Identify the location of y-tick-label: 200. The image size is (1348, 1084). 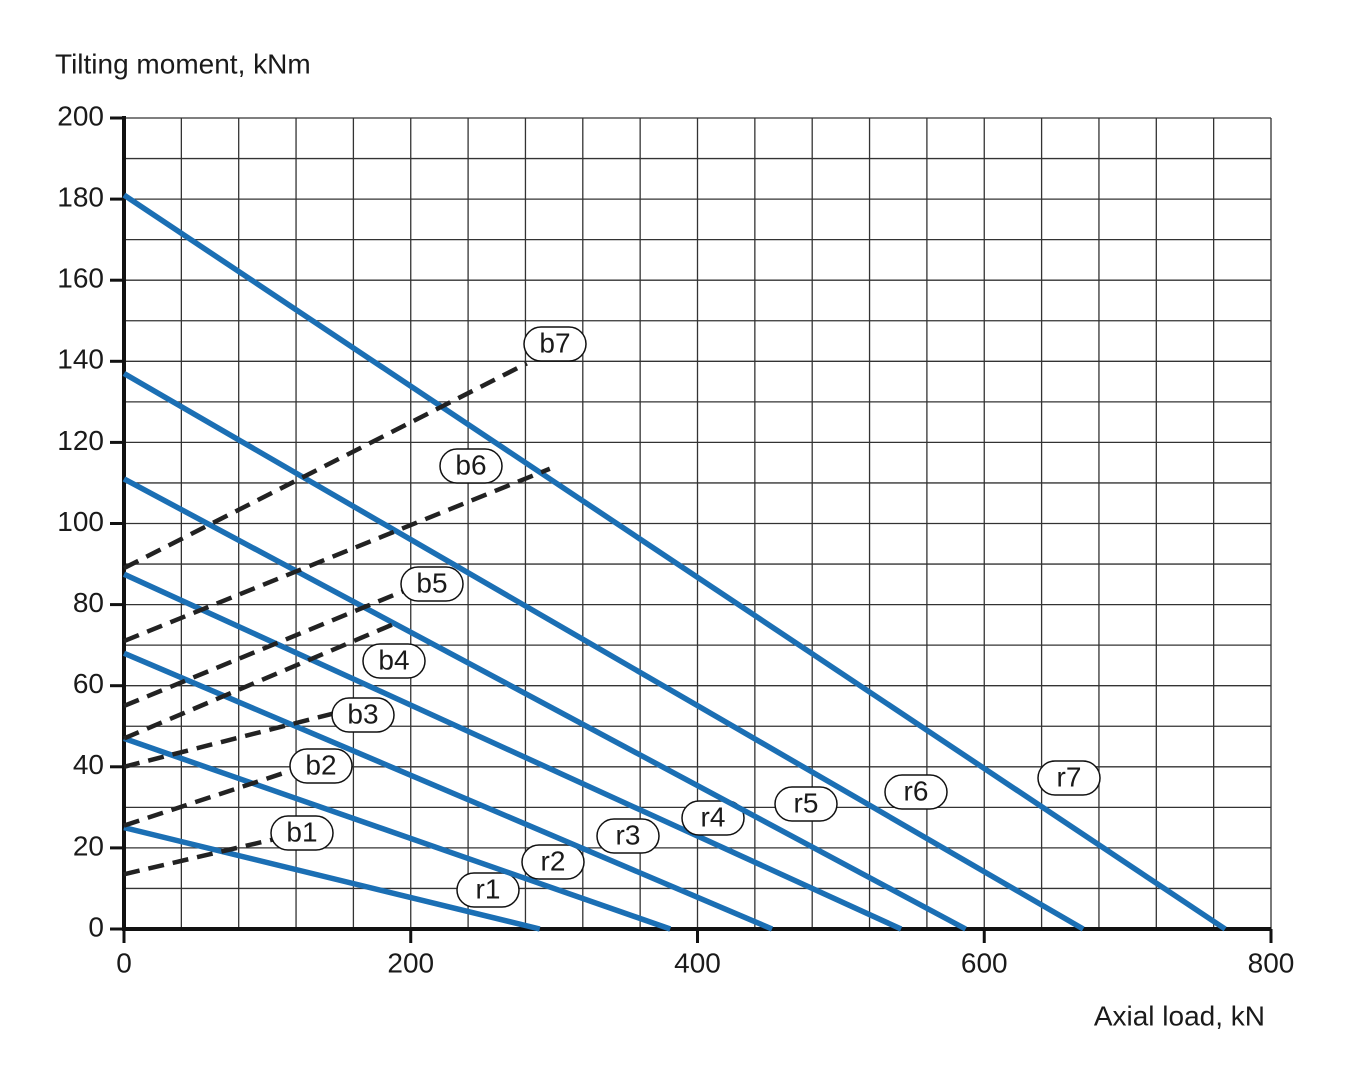
(80, 115).